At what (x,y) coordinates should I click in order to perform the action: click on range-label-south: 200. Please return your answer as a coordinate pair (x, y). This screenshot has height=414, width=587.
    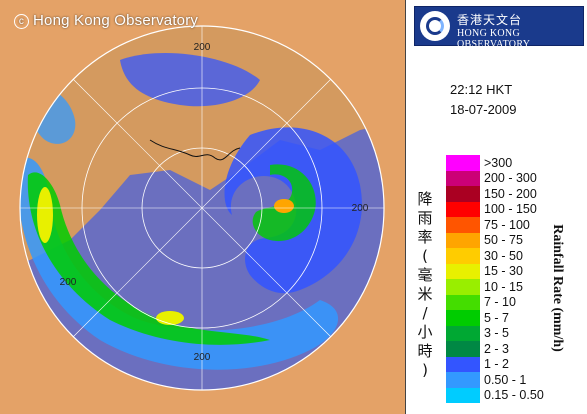
    Looking at the image, I should click on (202, 357).